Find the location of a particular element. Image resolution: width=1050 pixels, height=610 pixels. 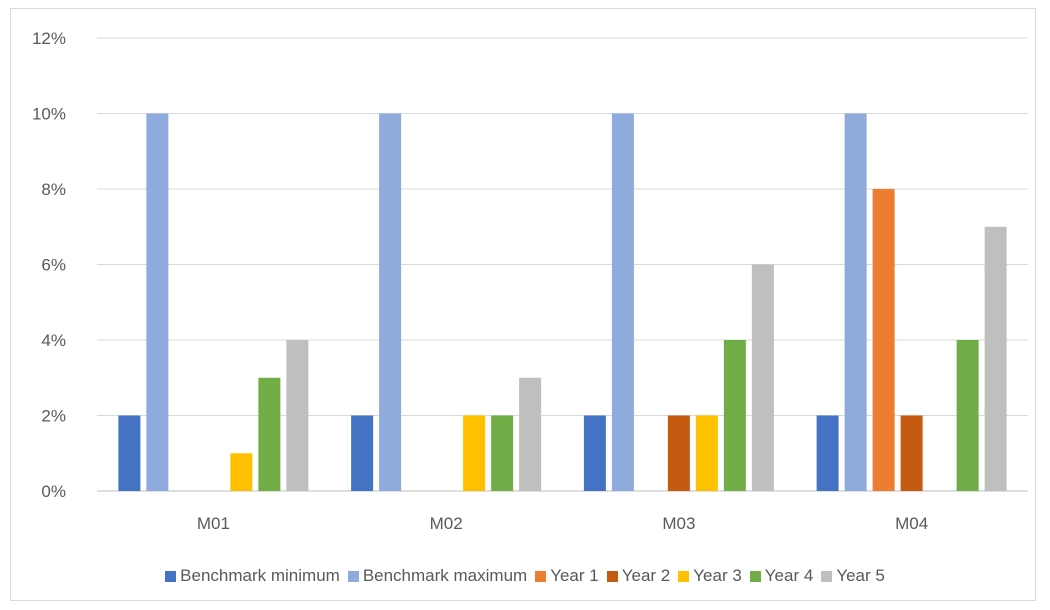

legend-item: Year 5 is located at coordinates (853, 576).